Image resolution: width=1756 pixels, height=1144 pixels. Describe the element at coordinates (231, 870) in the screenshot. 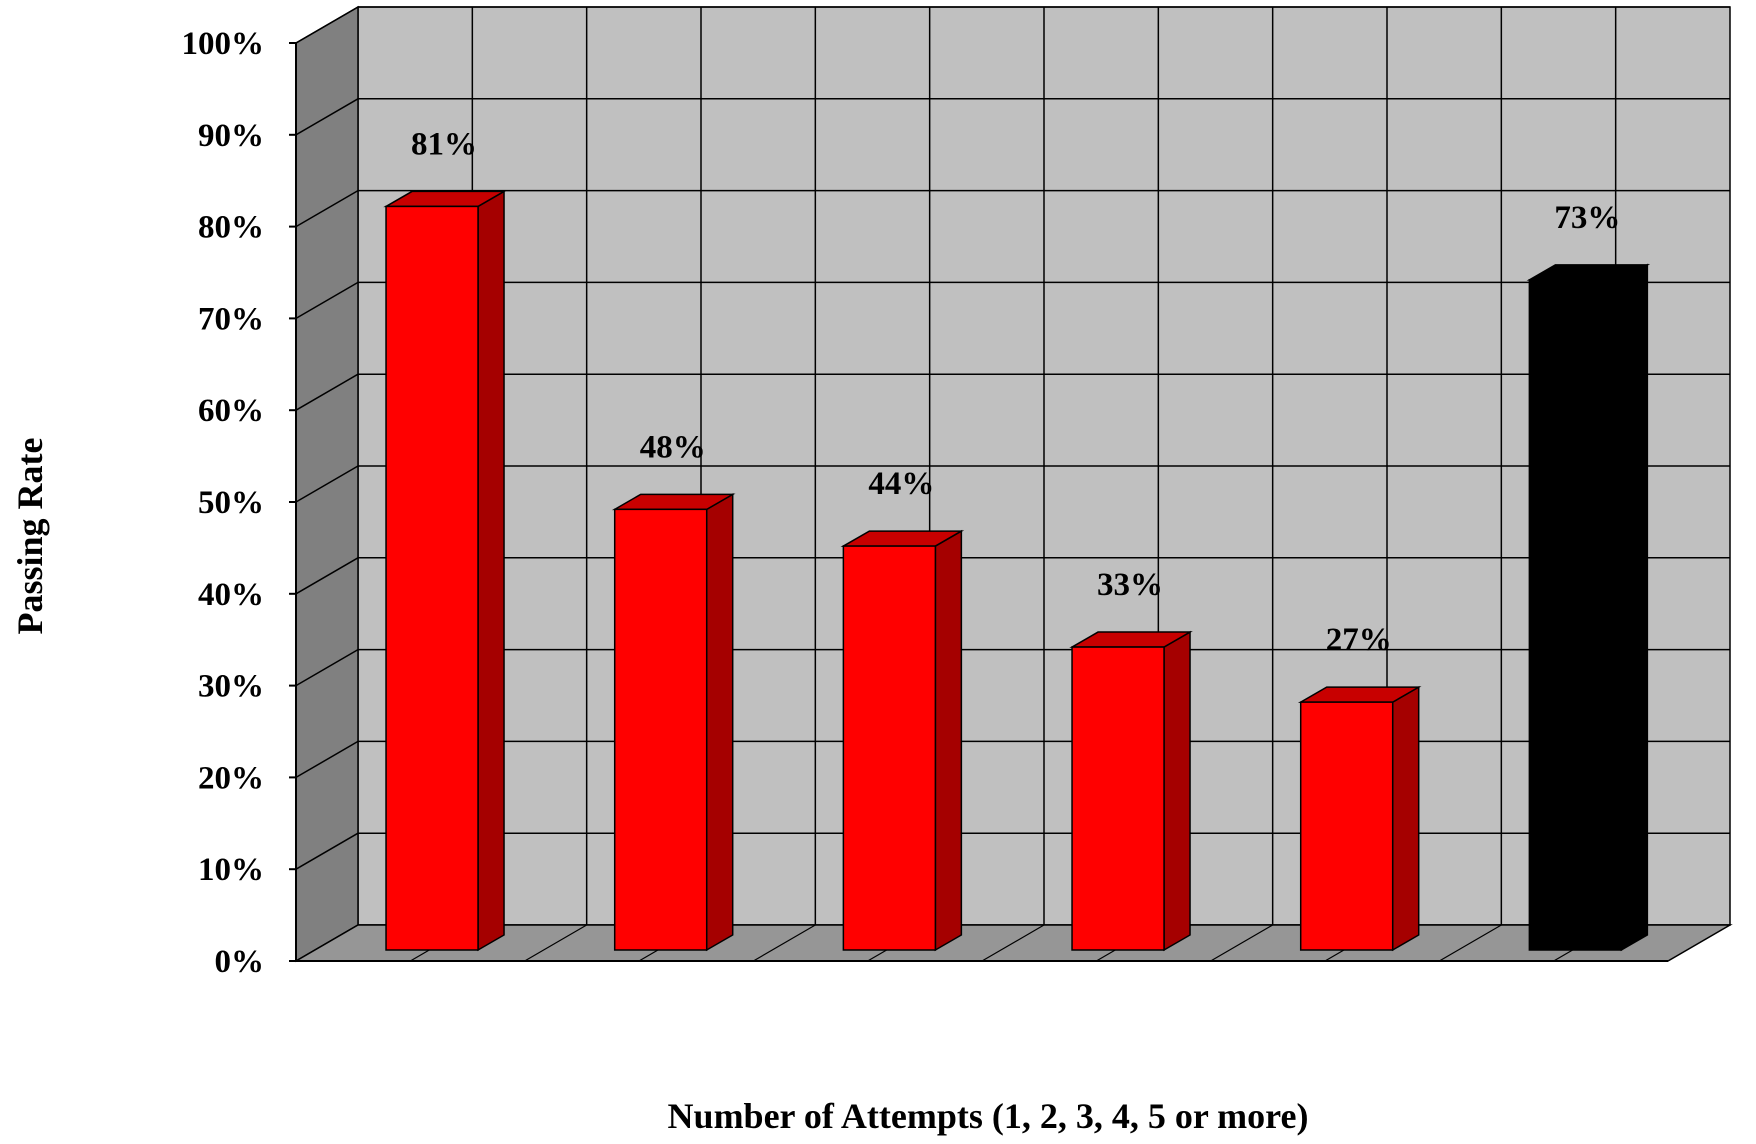

I see `y-tick-label: 10%` at that location.